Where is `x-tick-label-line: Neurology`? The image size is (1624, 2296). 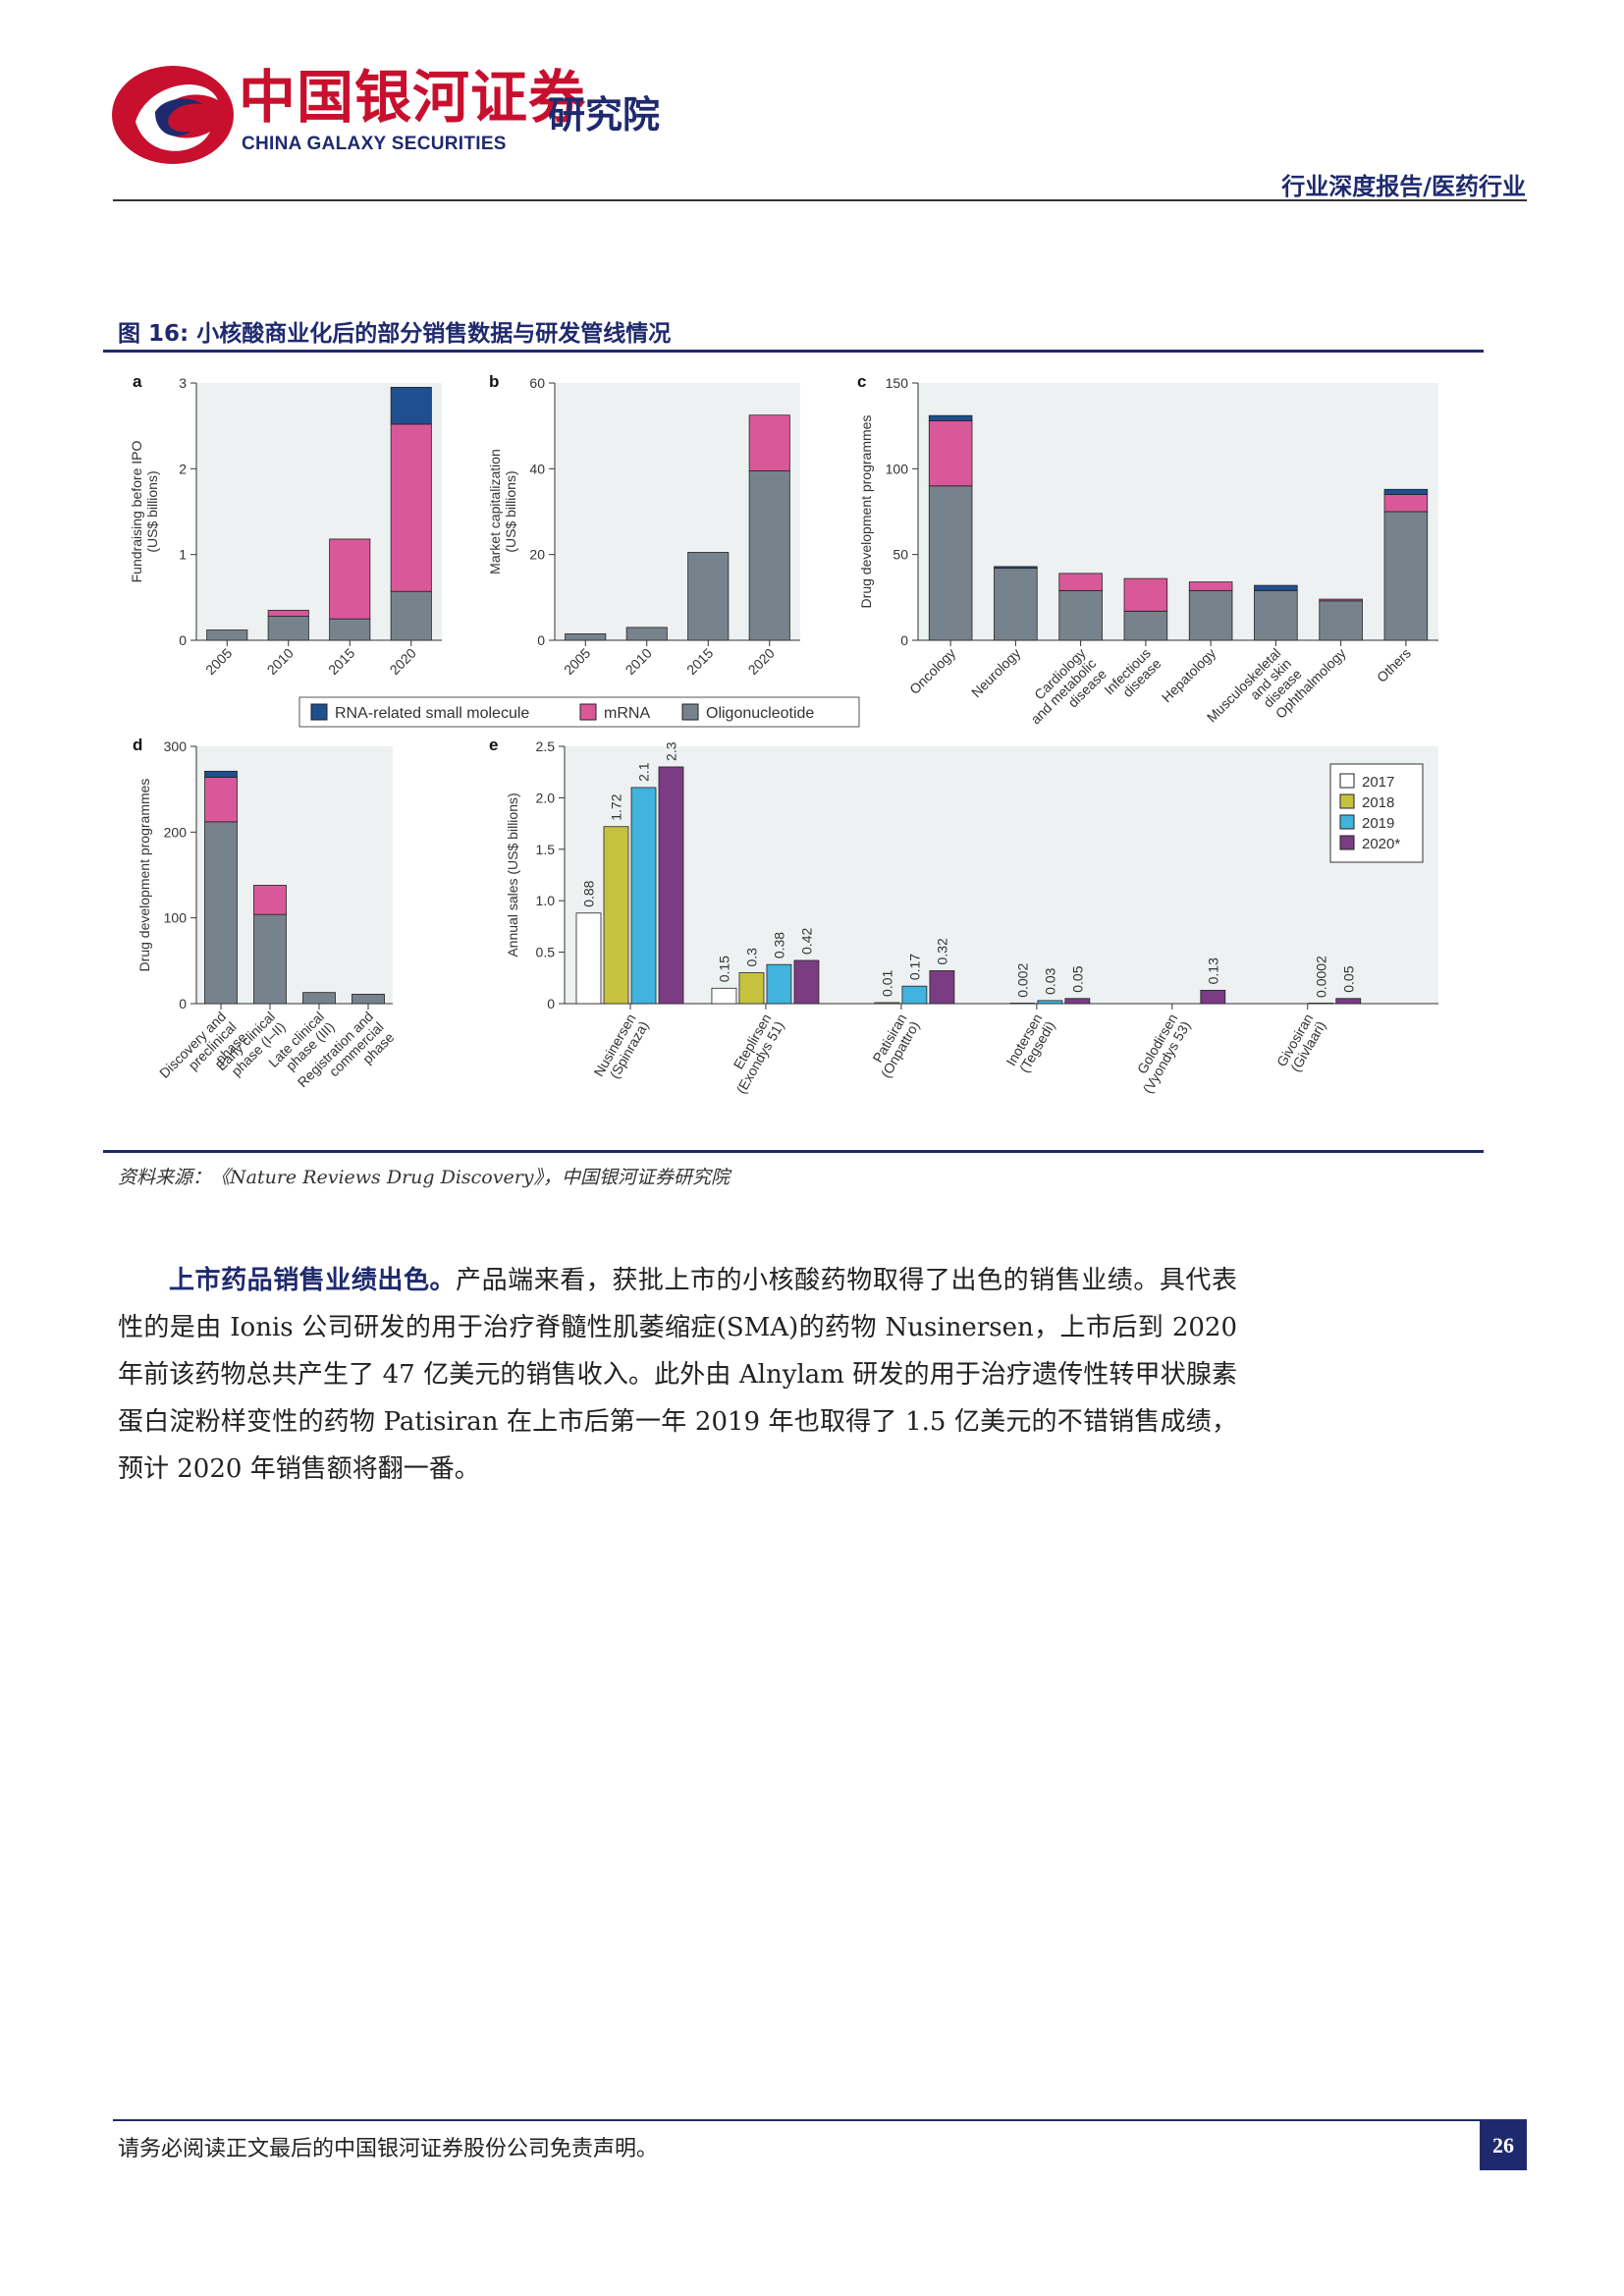
x-tick-label-line: Neurology is located at coordinates (995, 672).